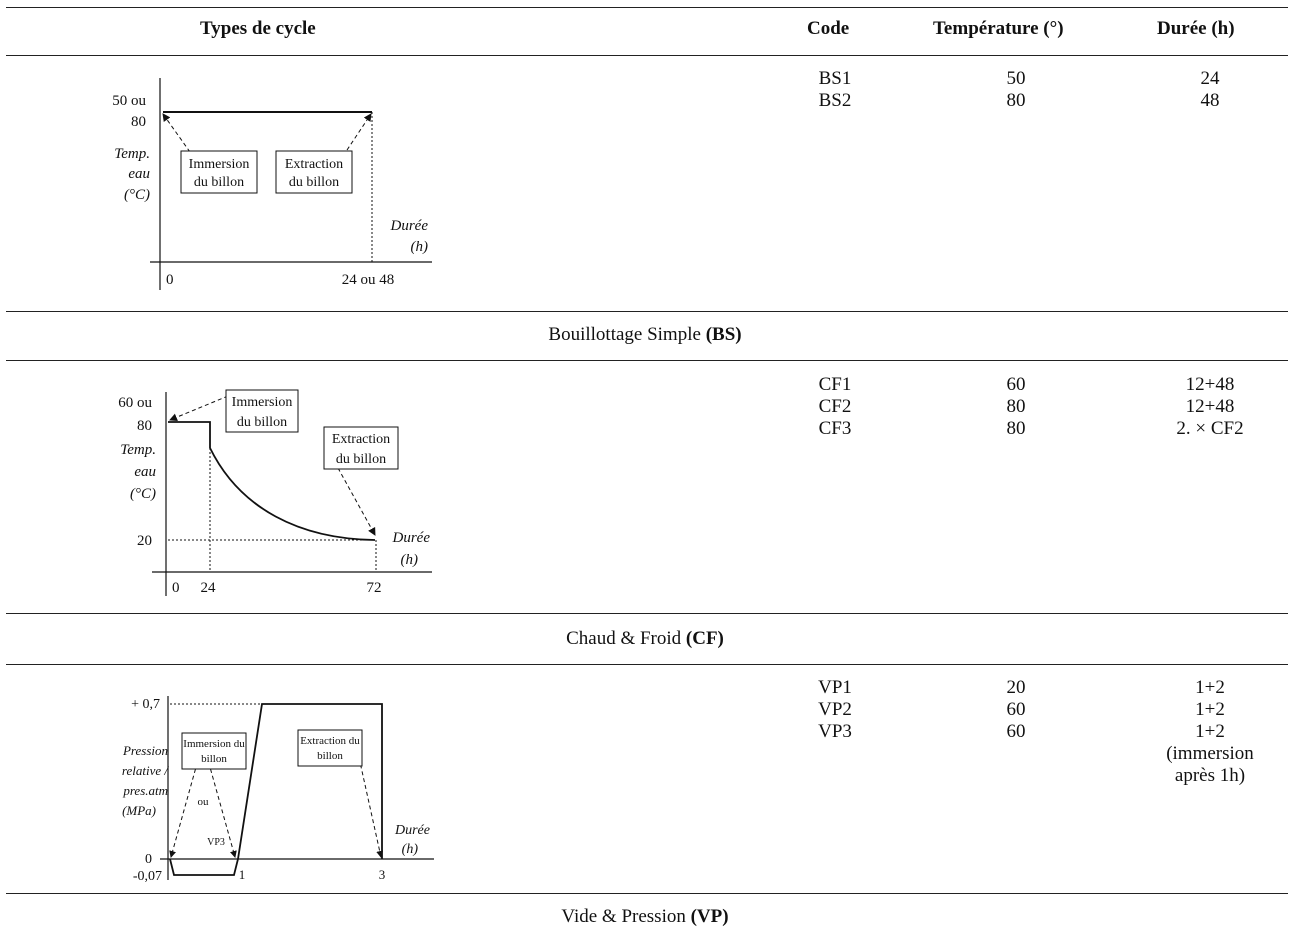 The image size is (1290, 941). What do you see at coordinates (144, 541) in the screenshot?
I see `y-low-label: 20` at bounding box center [144, 541].